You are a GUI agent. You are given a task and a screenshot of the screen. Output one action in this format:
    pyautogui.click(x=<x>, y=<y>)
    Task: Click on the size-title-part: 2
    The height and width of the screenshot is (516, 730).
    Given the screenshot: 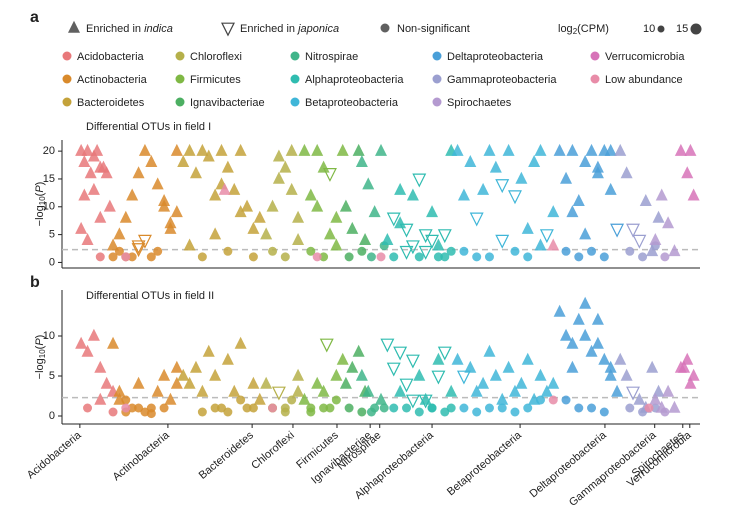 What is the action you would take?
    pyautogui.click(x=575, y=31)
    